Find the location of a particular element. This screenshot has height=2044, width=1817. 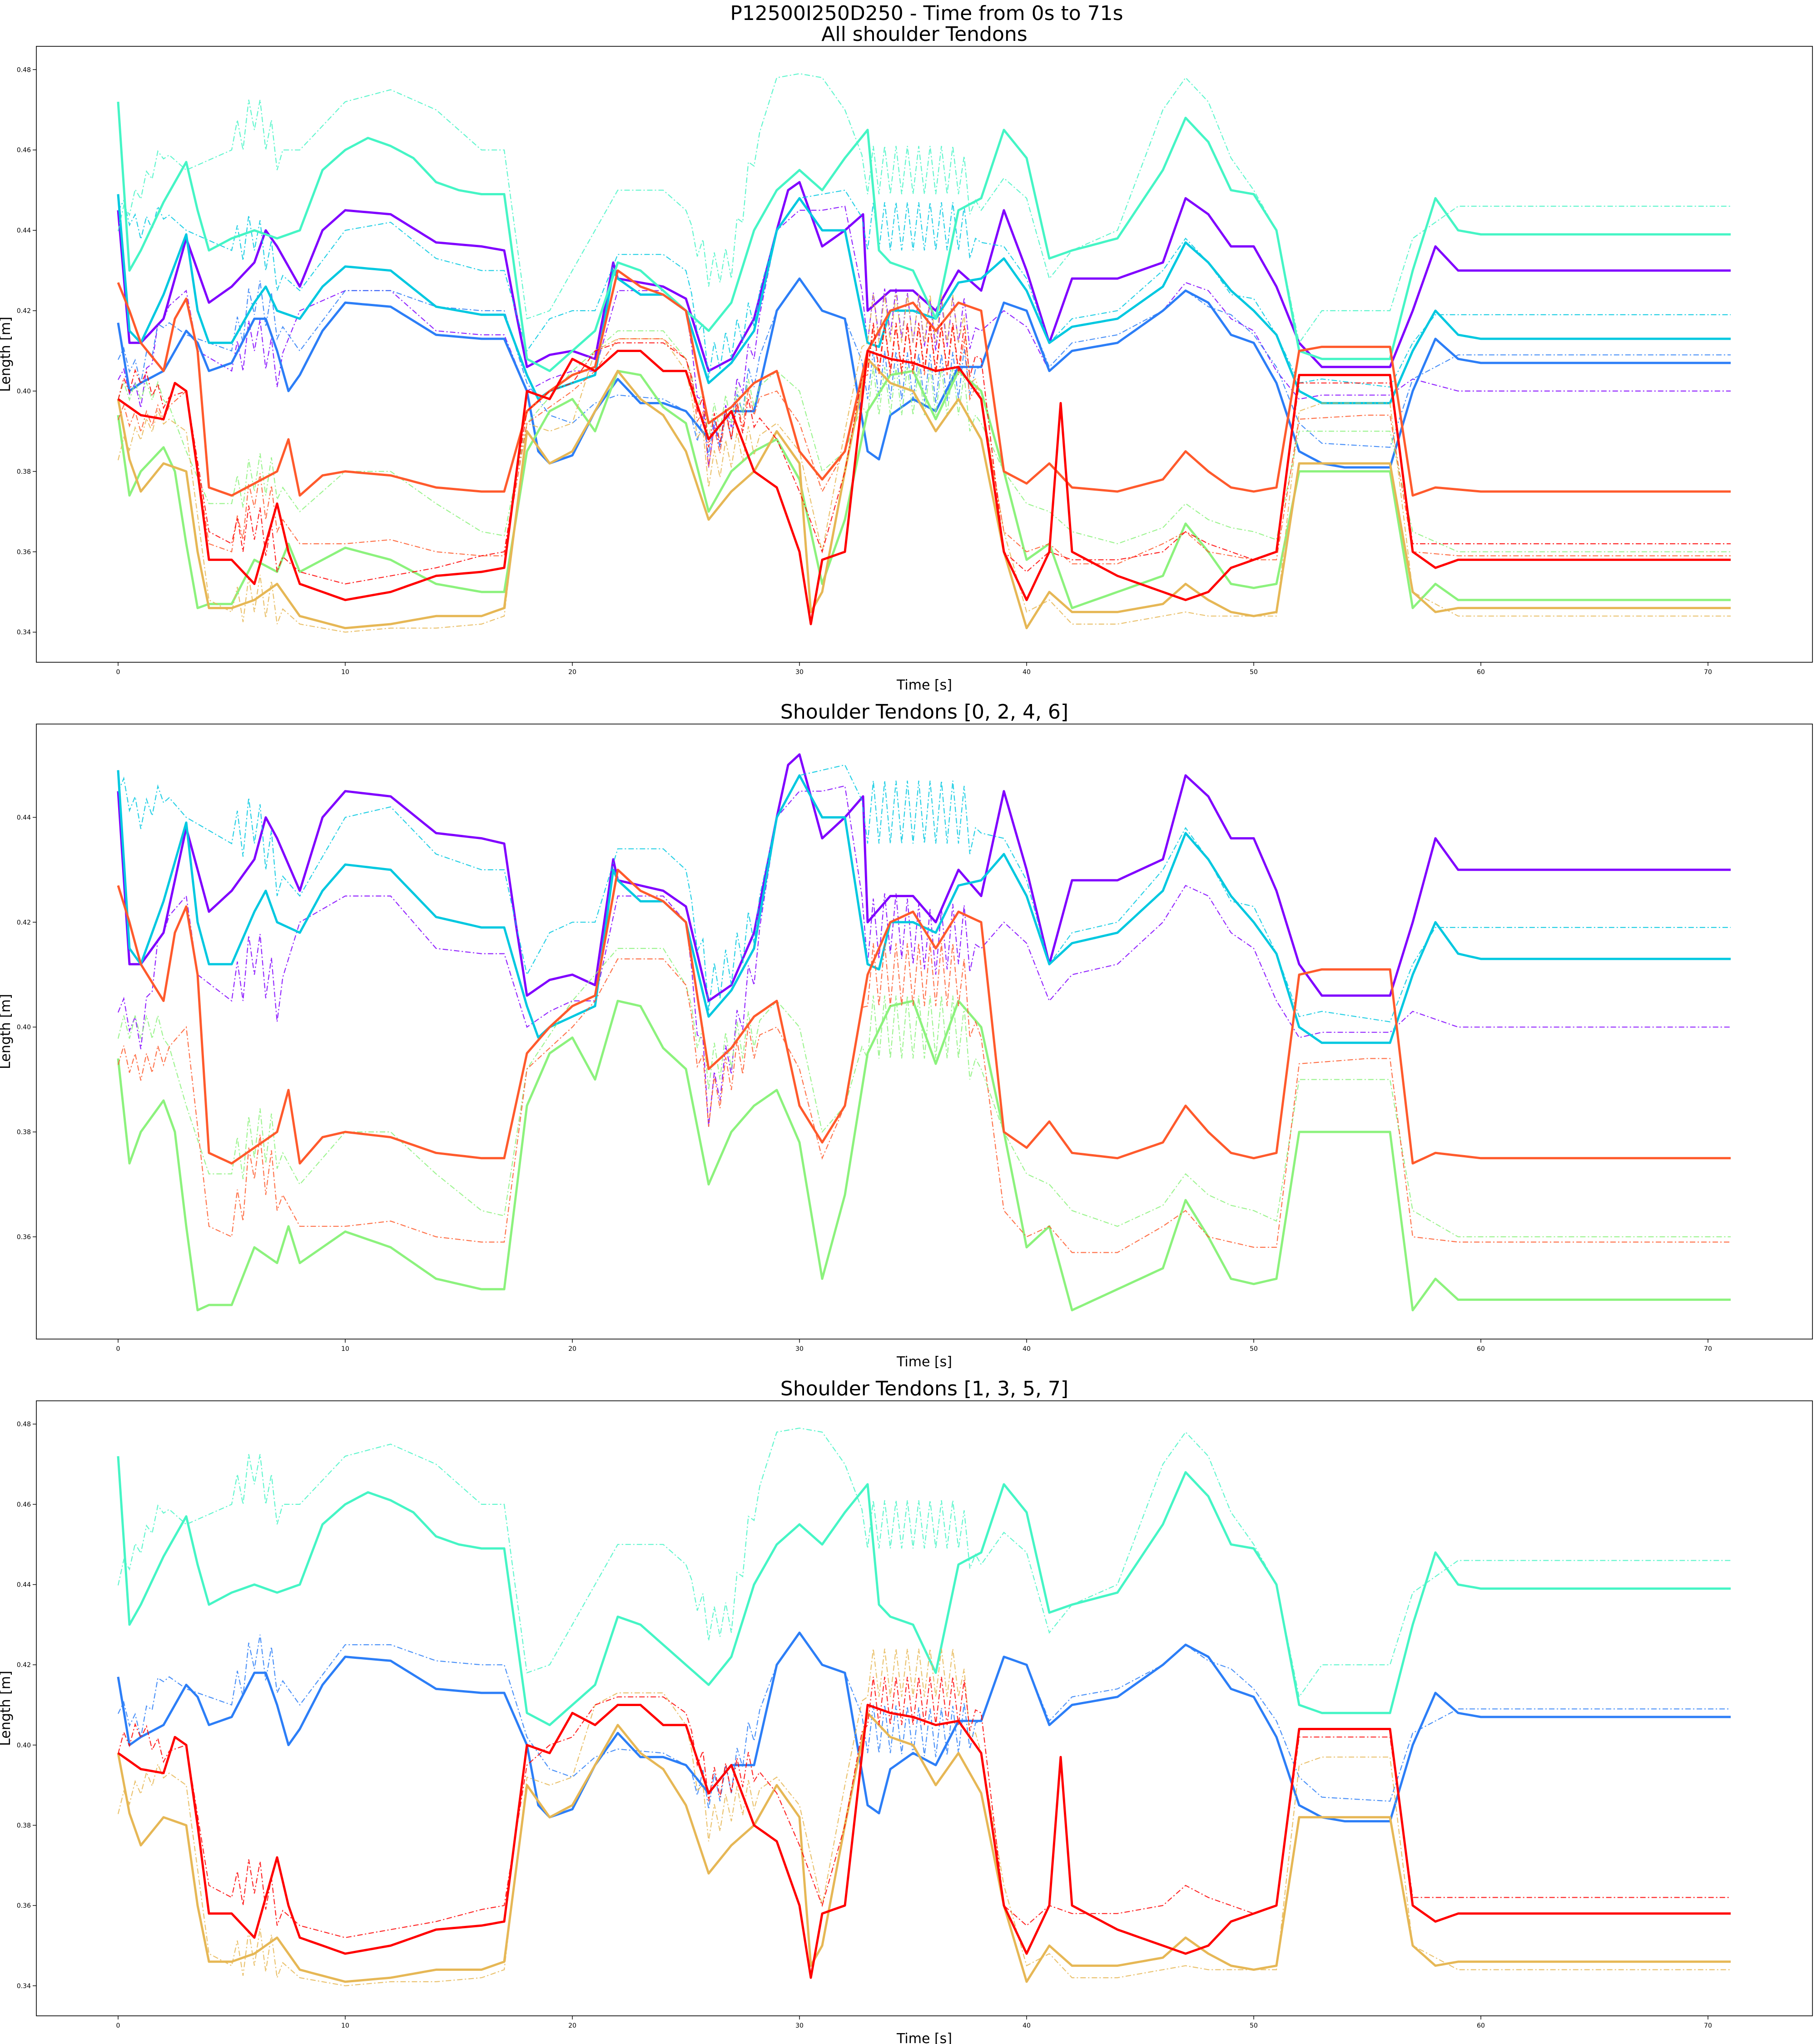

figure-suptitle: P12500I250D250 - Time from 0s to 71s is located at coordinates (926, 14).